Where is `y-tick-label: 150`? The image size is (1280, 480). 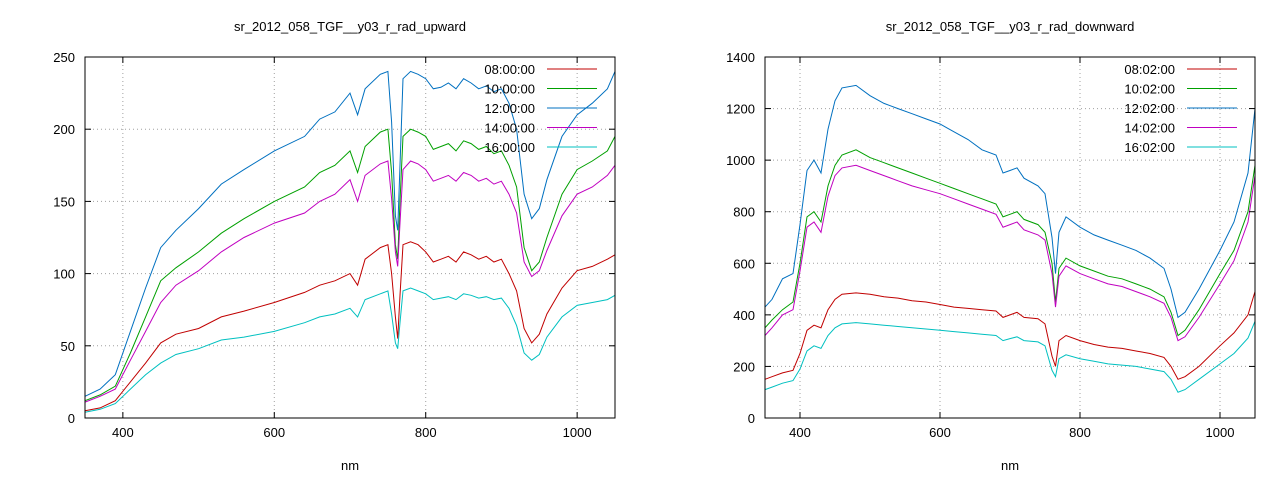
y-tick-label: 150 is located at coordinates (64, 201).